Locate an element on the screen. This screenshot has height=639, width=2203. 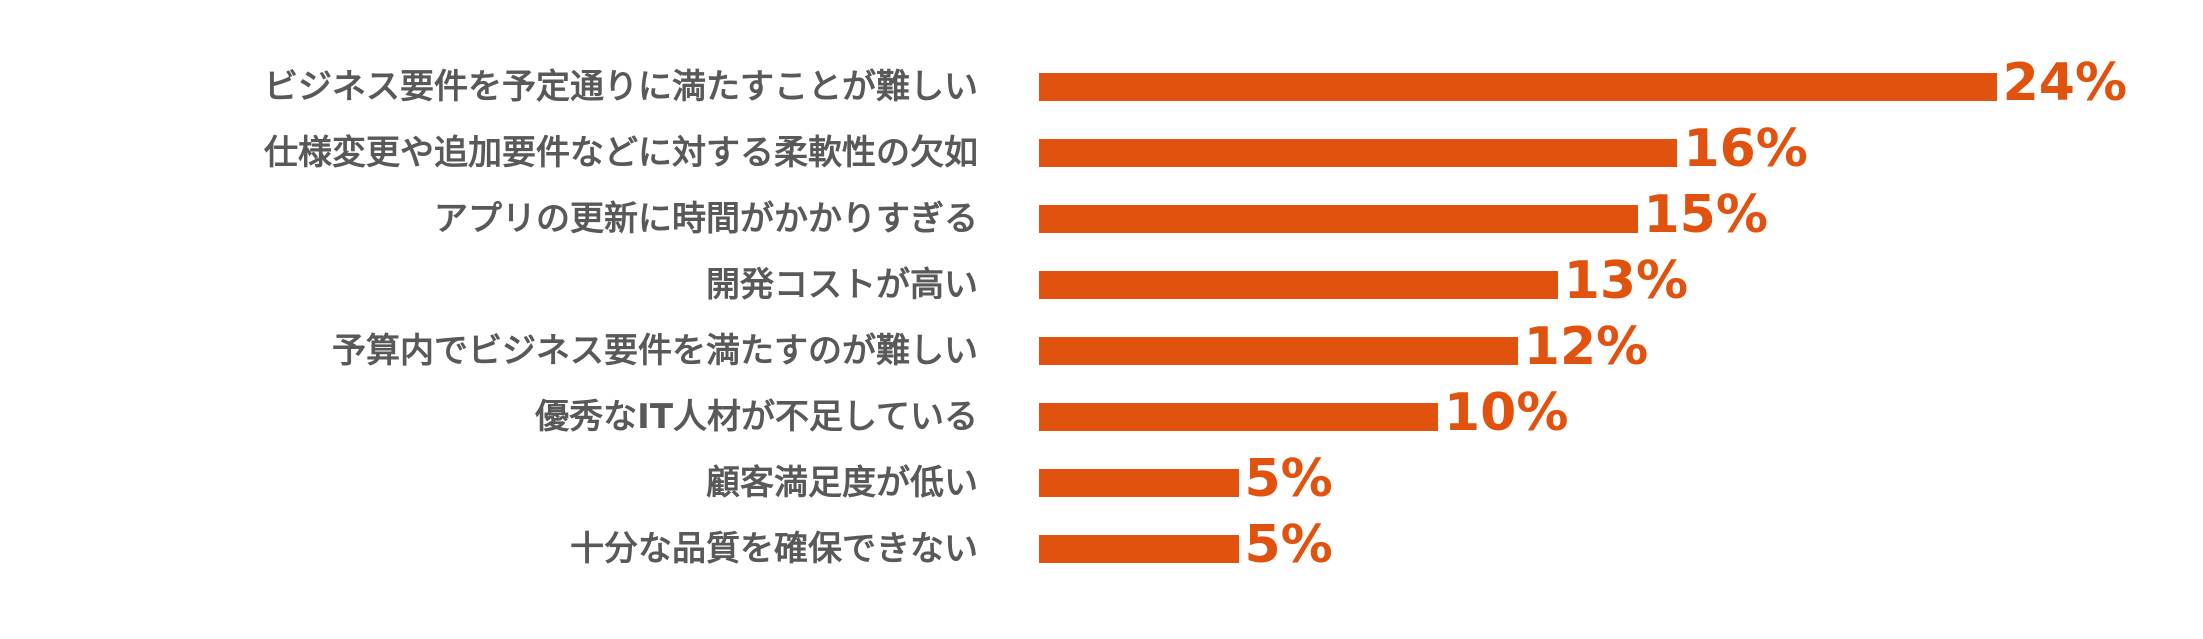
category-label: 十分な品質を確保できない is located at coordinates (774, 549).